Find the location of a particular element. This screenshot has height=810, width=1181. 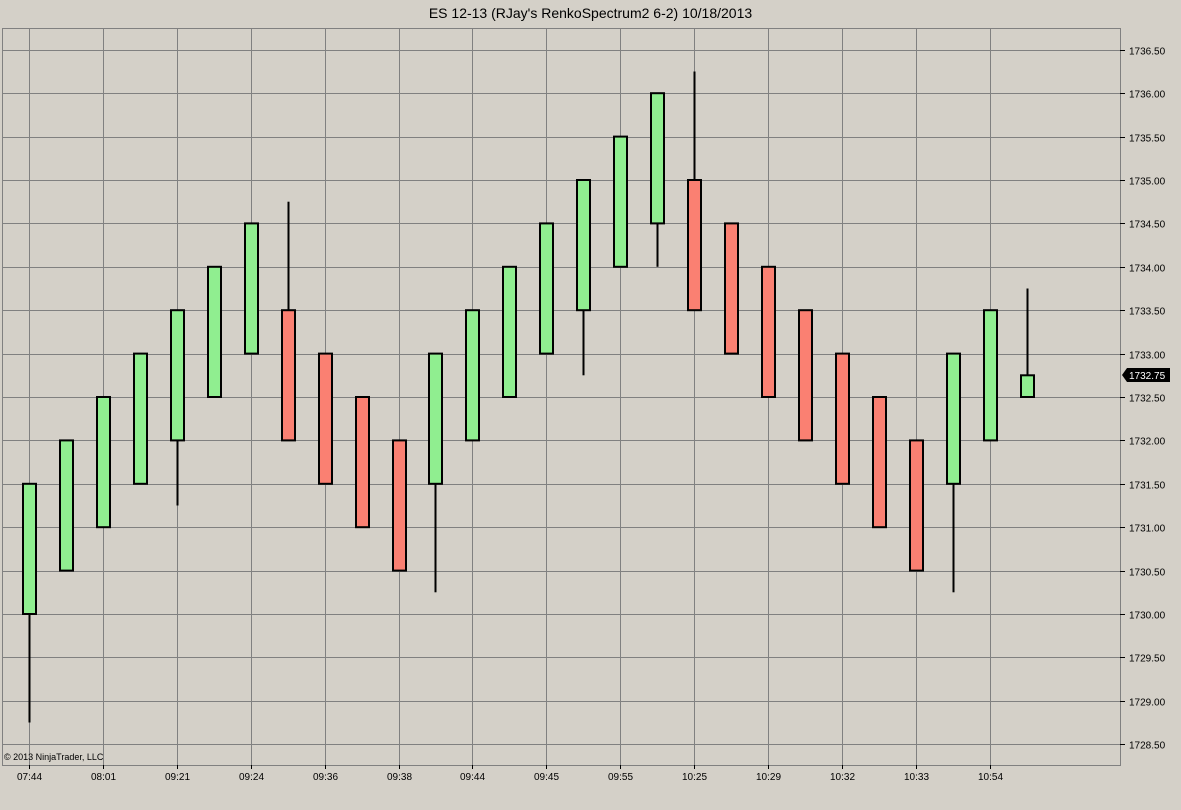

y-tick-label: 1732.00 is located at coordinates (1147, 442).